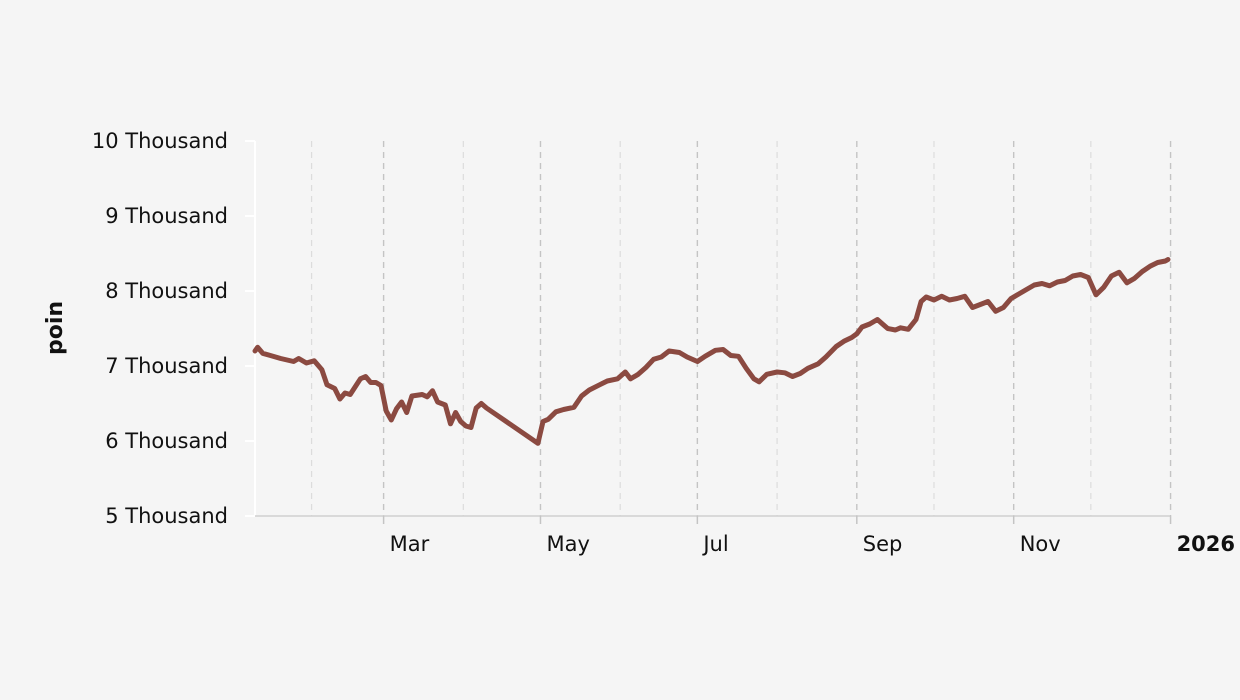  I want to click on x-tick-label: Sep, so click(883, 544).